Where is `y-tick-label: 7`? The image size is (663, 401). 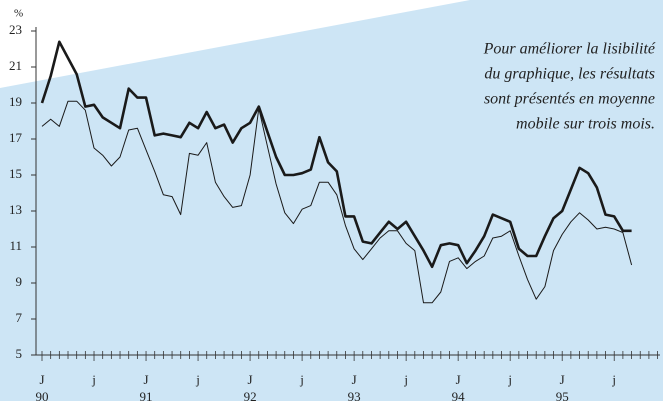
y-tick-label: 7 is located at coordinates (19, 317).